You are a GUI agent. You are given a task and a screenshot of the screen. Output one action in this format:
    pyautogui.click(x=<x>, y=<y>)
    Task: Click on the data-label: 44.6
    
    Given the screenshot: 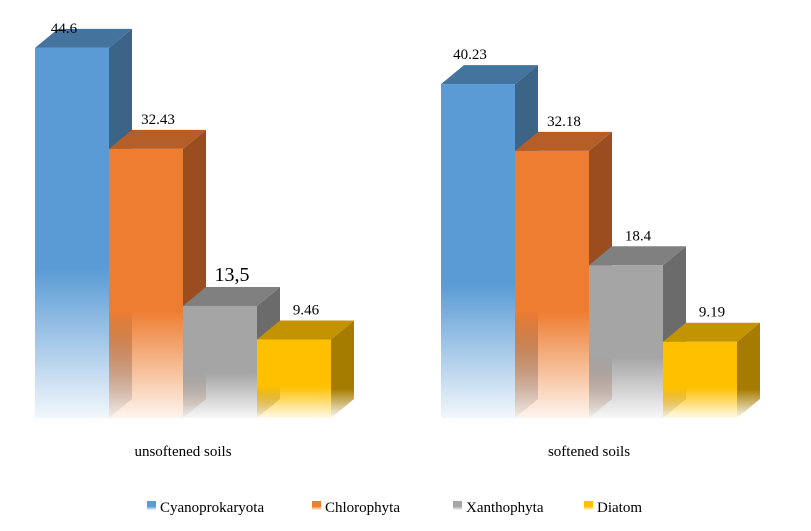 What is the action you would take?
    pyautogui.click(x=64, y=29)
    